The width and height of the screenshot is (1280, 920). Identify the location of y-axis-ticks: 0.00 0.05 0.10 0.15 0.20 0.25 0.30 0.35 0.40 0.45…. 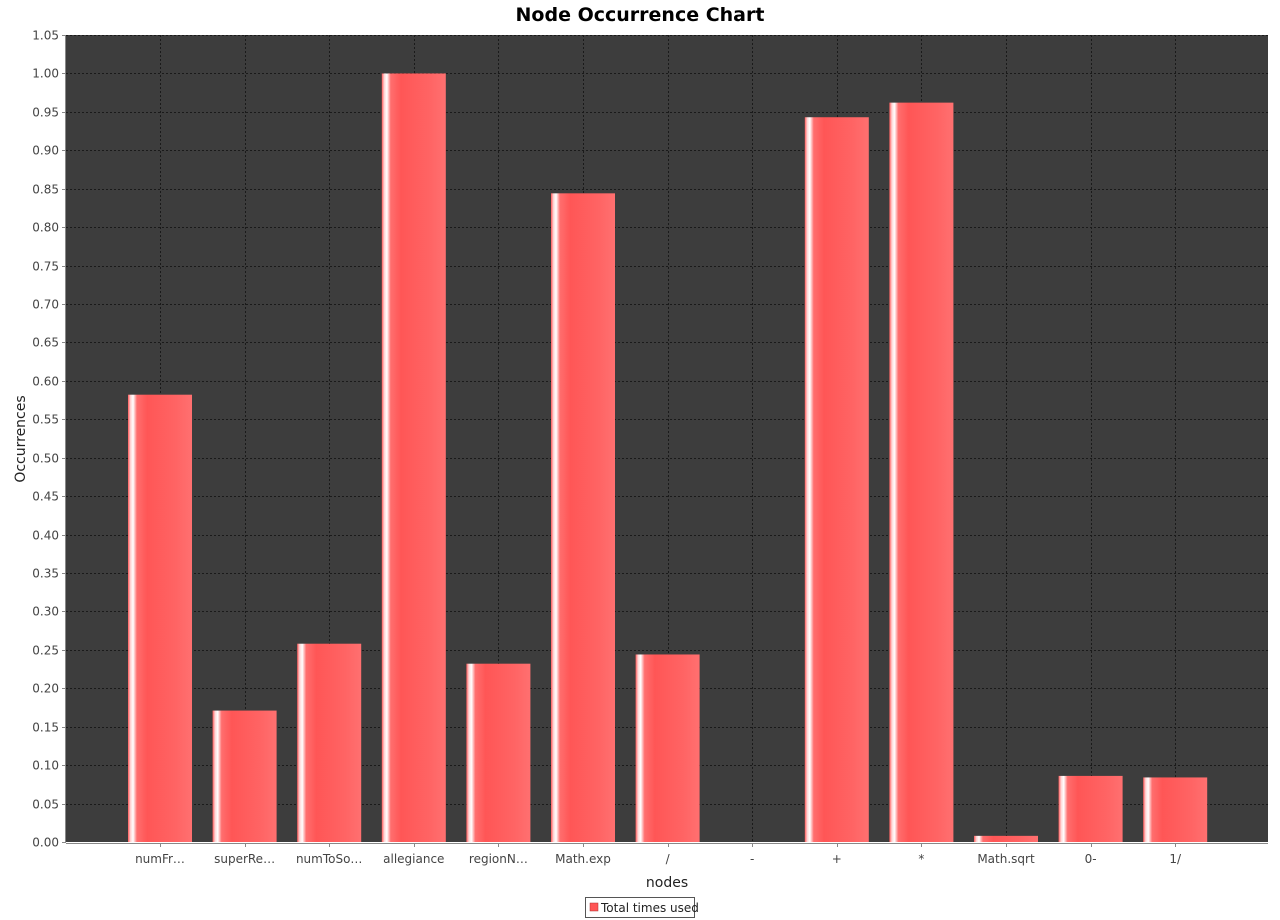
(49, 439).